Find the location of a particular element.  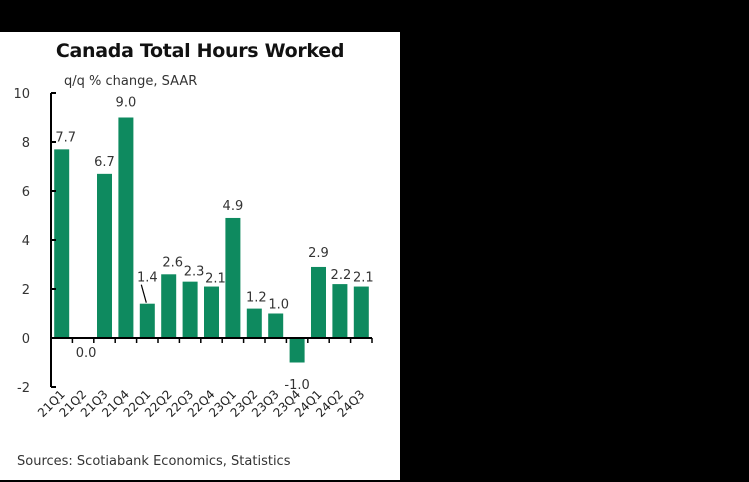

bar-22Q2 is located at coordinates (169, 306).